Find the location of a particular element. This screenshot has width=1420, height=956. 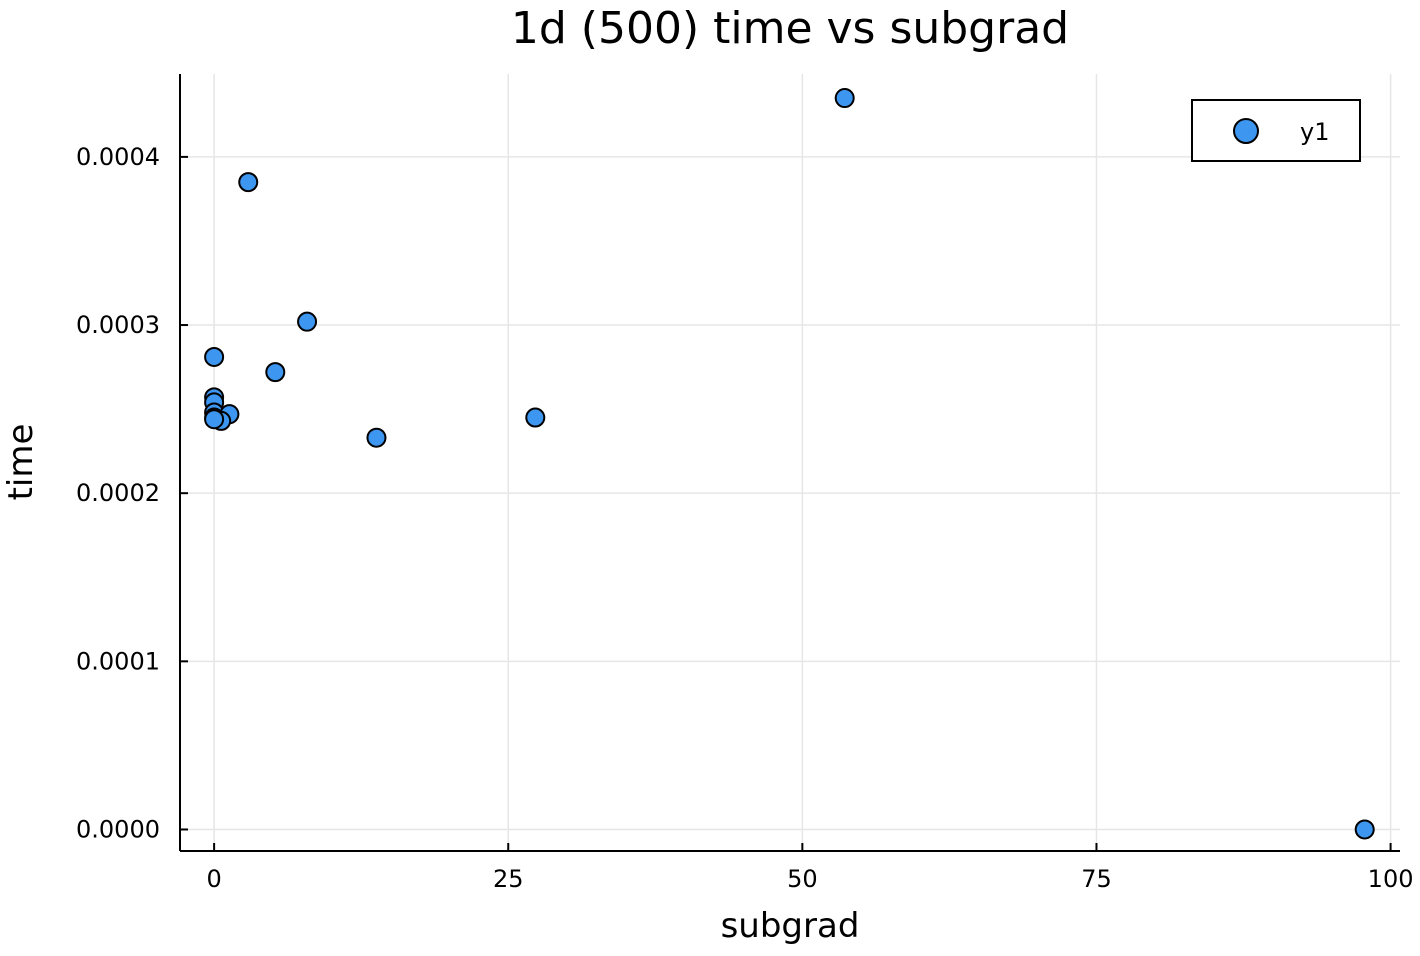

chart-title: 1d (500) time vs subgrad is located at coordinates (790, 28).